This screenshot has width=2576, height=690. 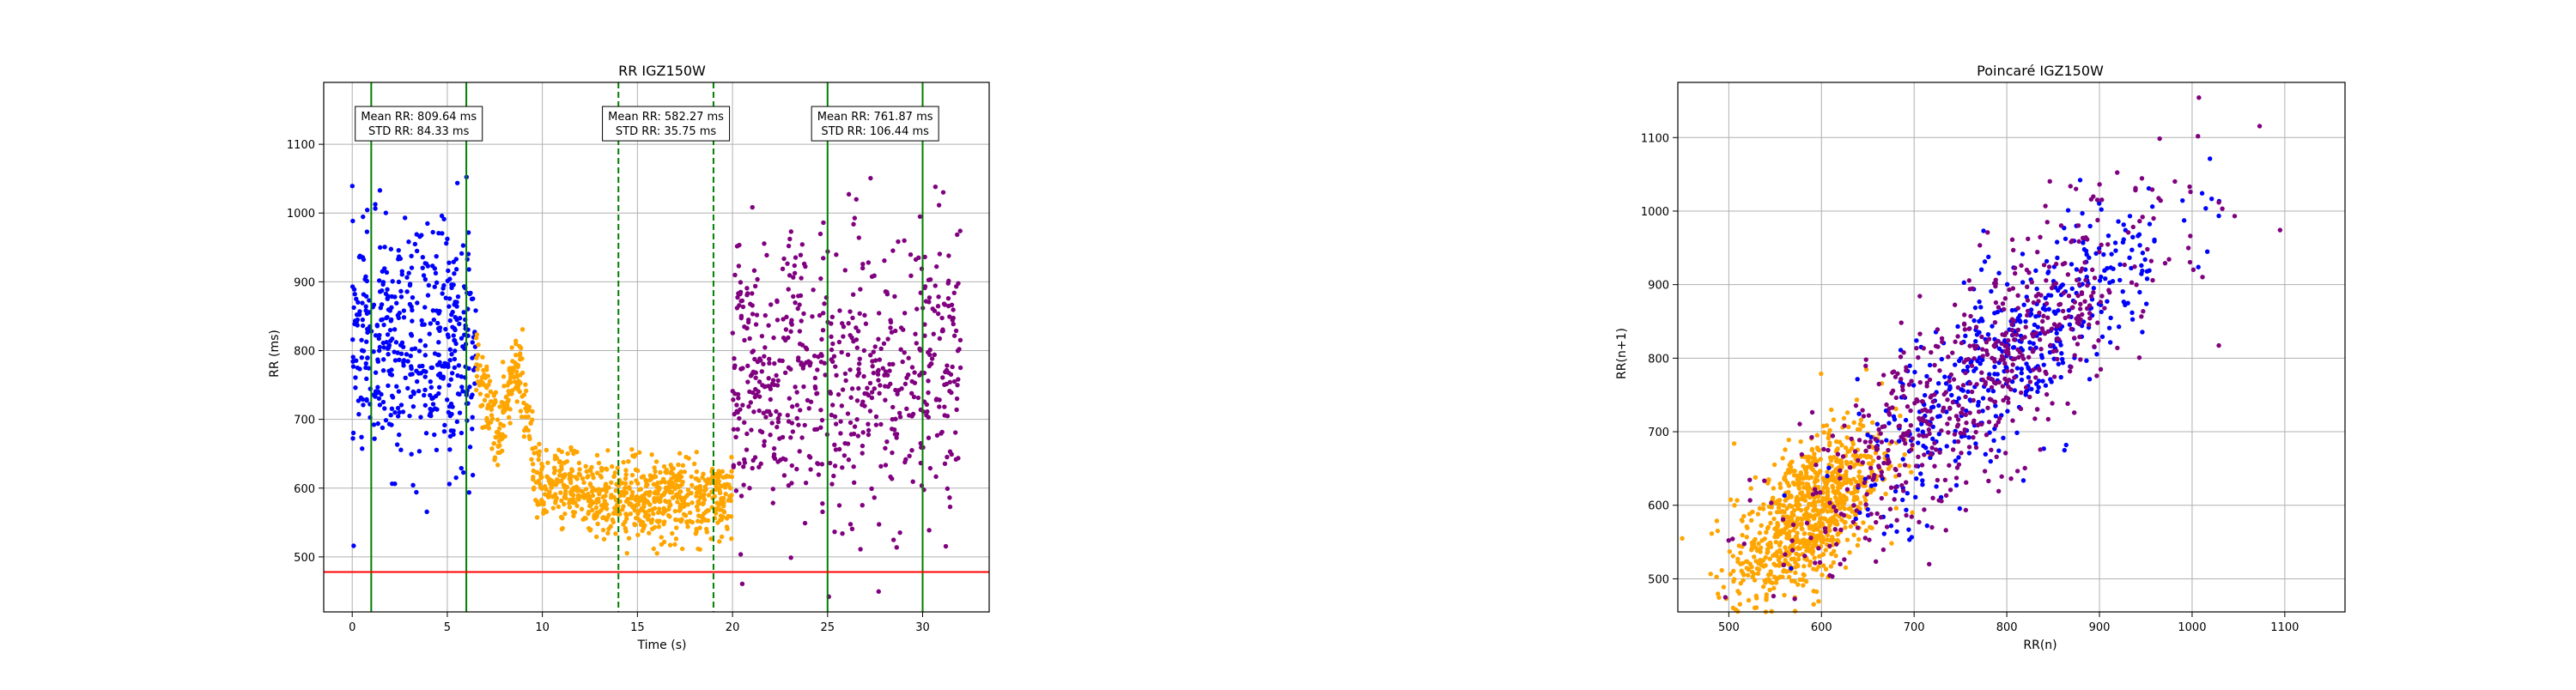 I want to click on poincare-chart-ylabel: RR(n+1), so click(x=1622, y=353).